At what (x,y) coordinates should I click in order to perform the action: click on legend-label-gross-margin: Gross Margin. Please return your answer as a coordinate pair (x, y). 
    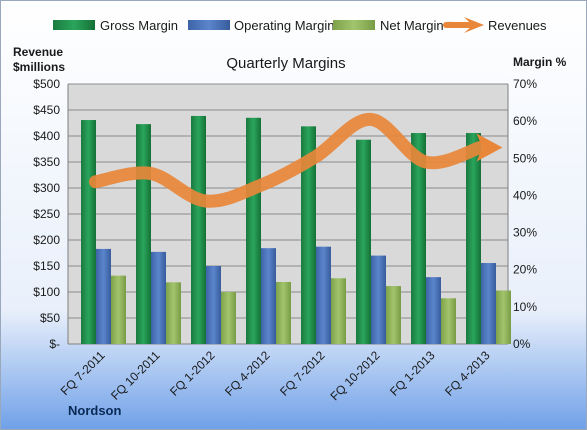
    Looking at the image, I should click on (139, 25).